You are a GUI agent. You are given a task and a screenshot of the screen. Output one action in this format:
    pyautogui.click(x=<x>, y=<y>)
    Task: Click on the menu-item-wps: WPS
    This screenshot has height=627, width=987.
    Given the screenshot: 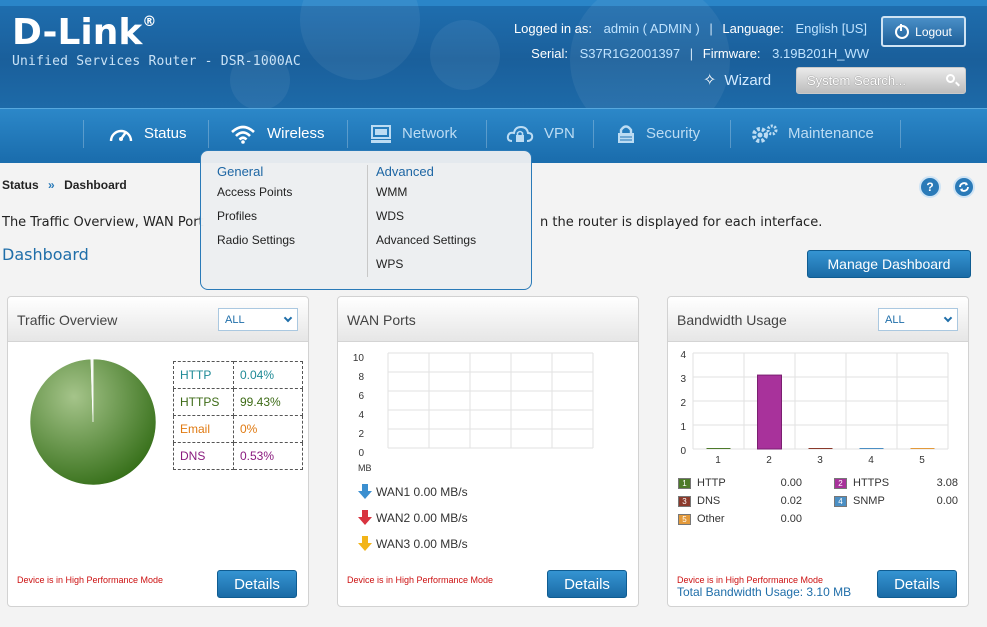 What is the action you would take?
    pyautogui.click(x=390, y=264)
    